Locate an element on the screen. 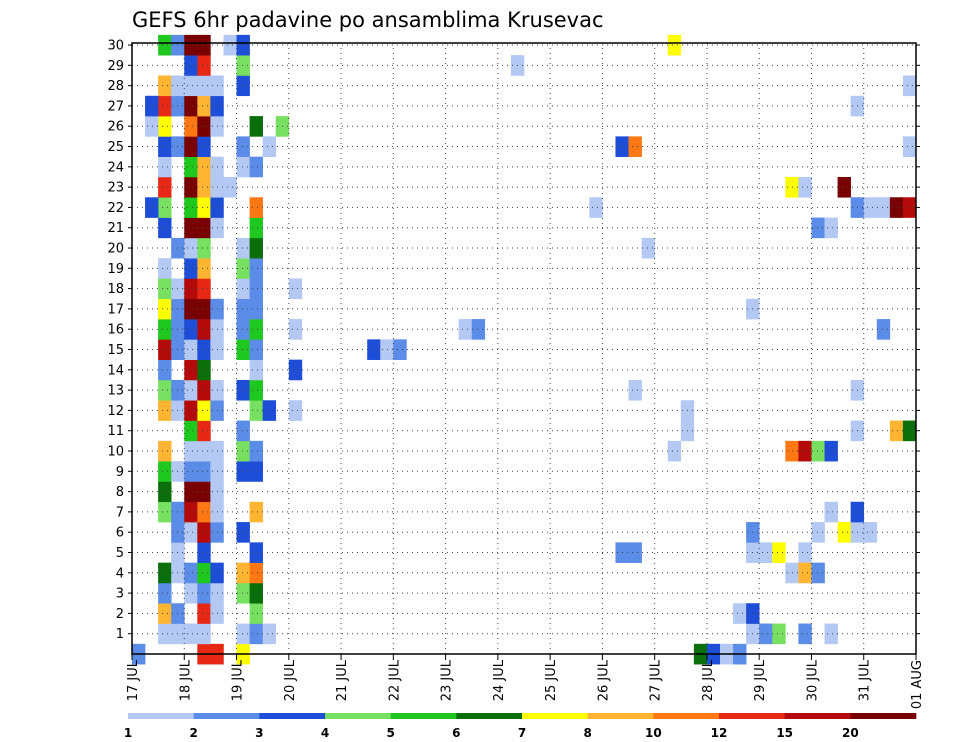  chart-title: GEFS 6hr padavine po ansamblima Krusevac is located at coordinates (368, 20).